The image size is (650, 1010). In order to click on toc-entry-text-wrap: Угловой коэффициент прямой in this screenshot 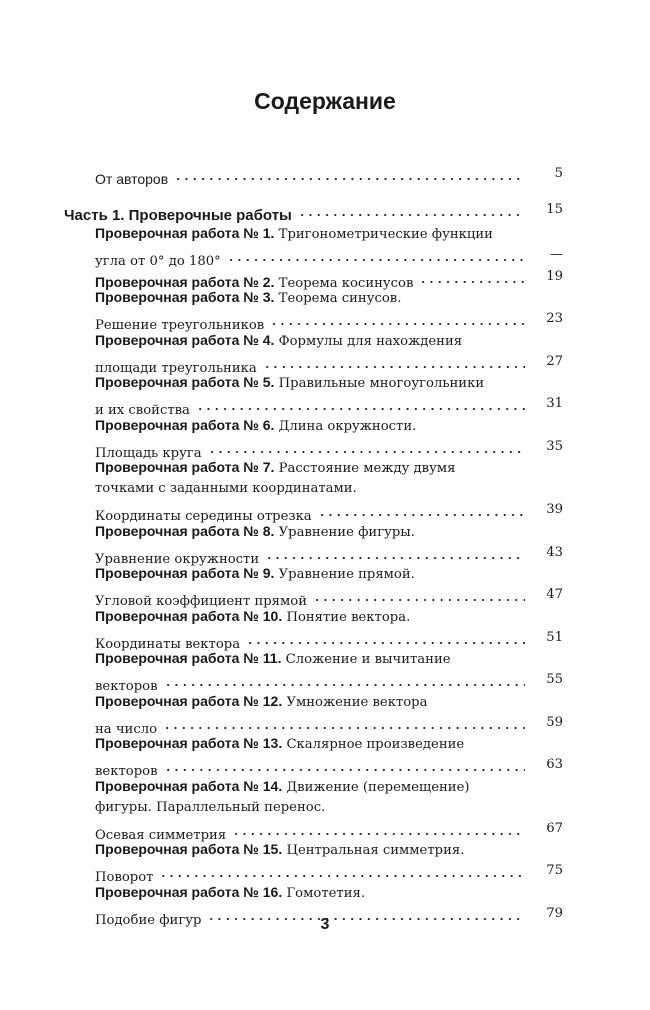, I will do `click(201, 601)`.